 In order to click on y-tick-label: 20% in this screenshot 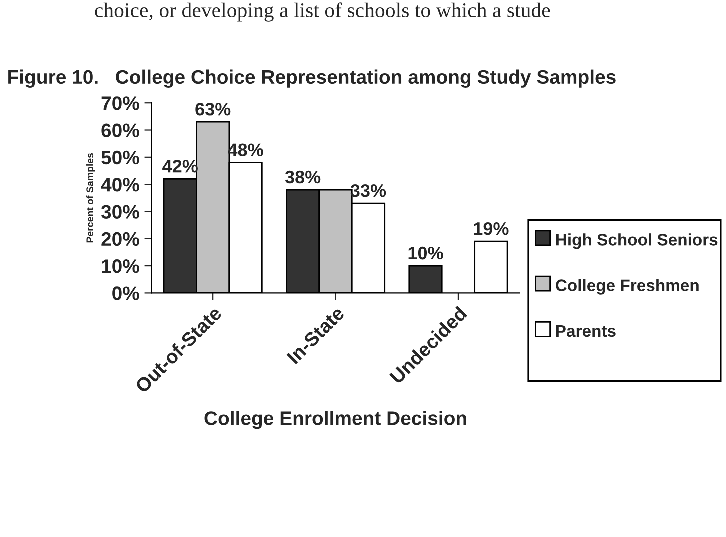, I will do `click(121, 239)`.